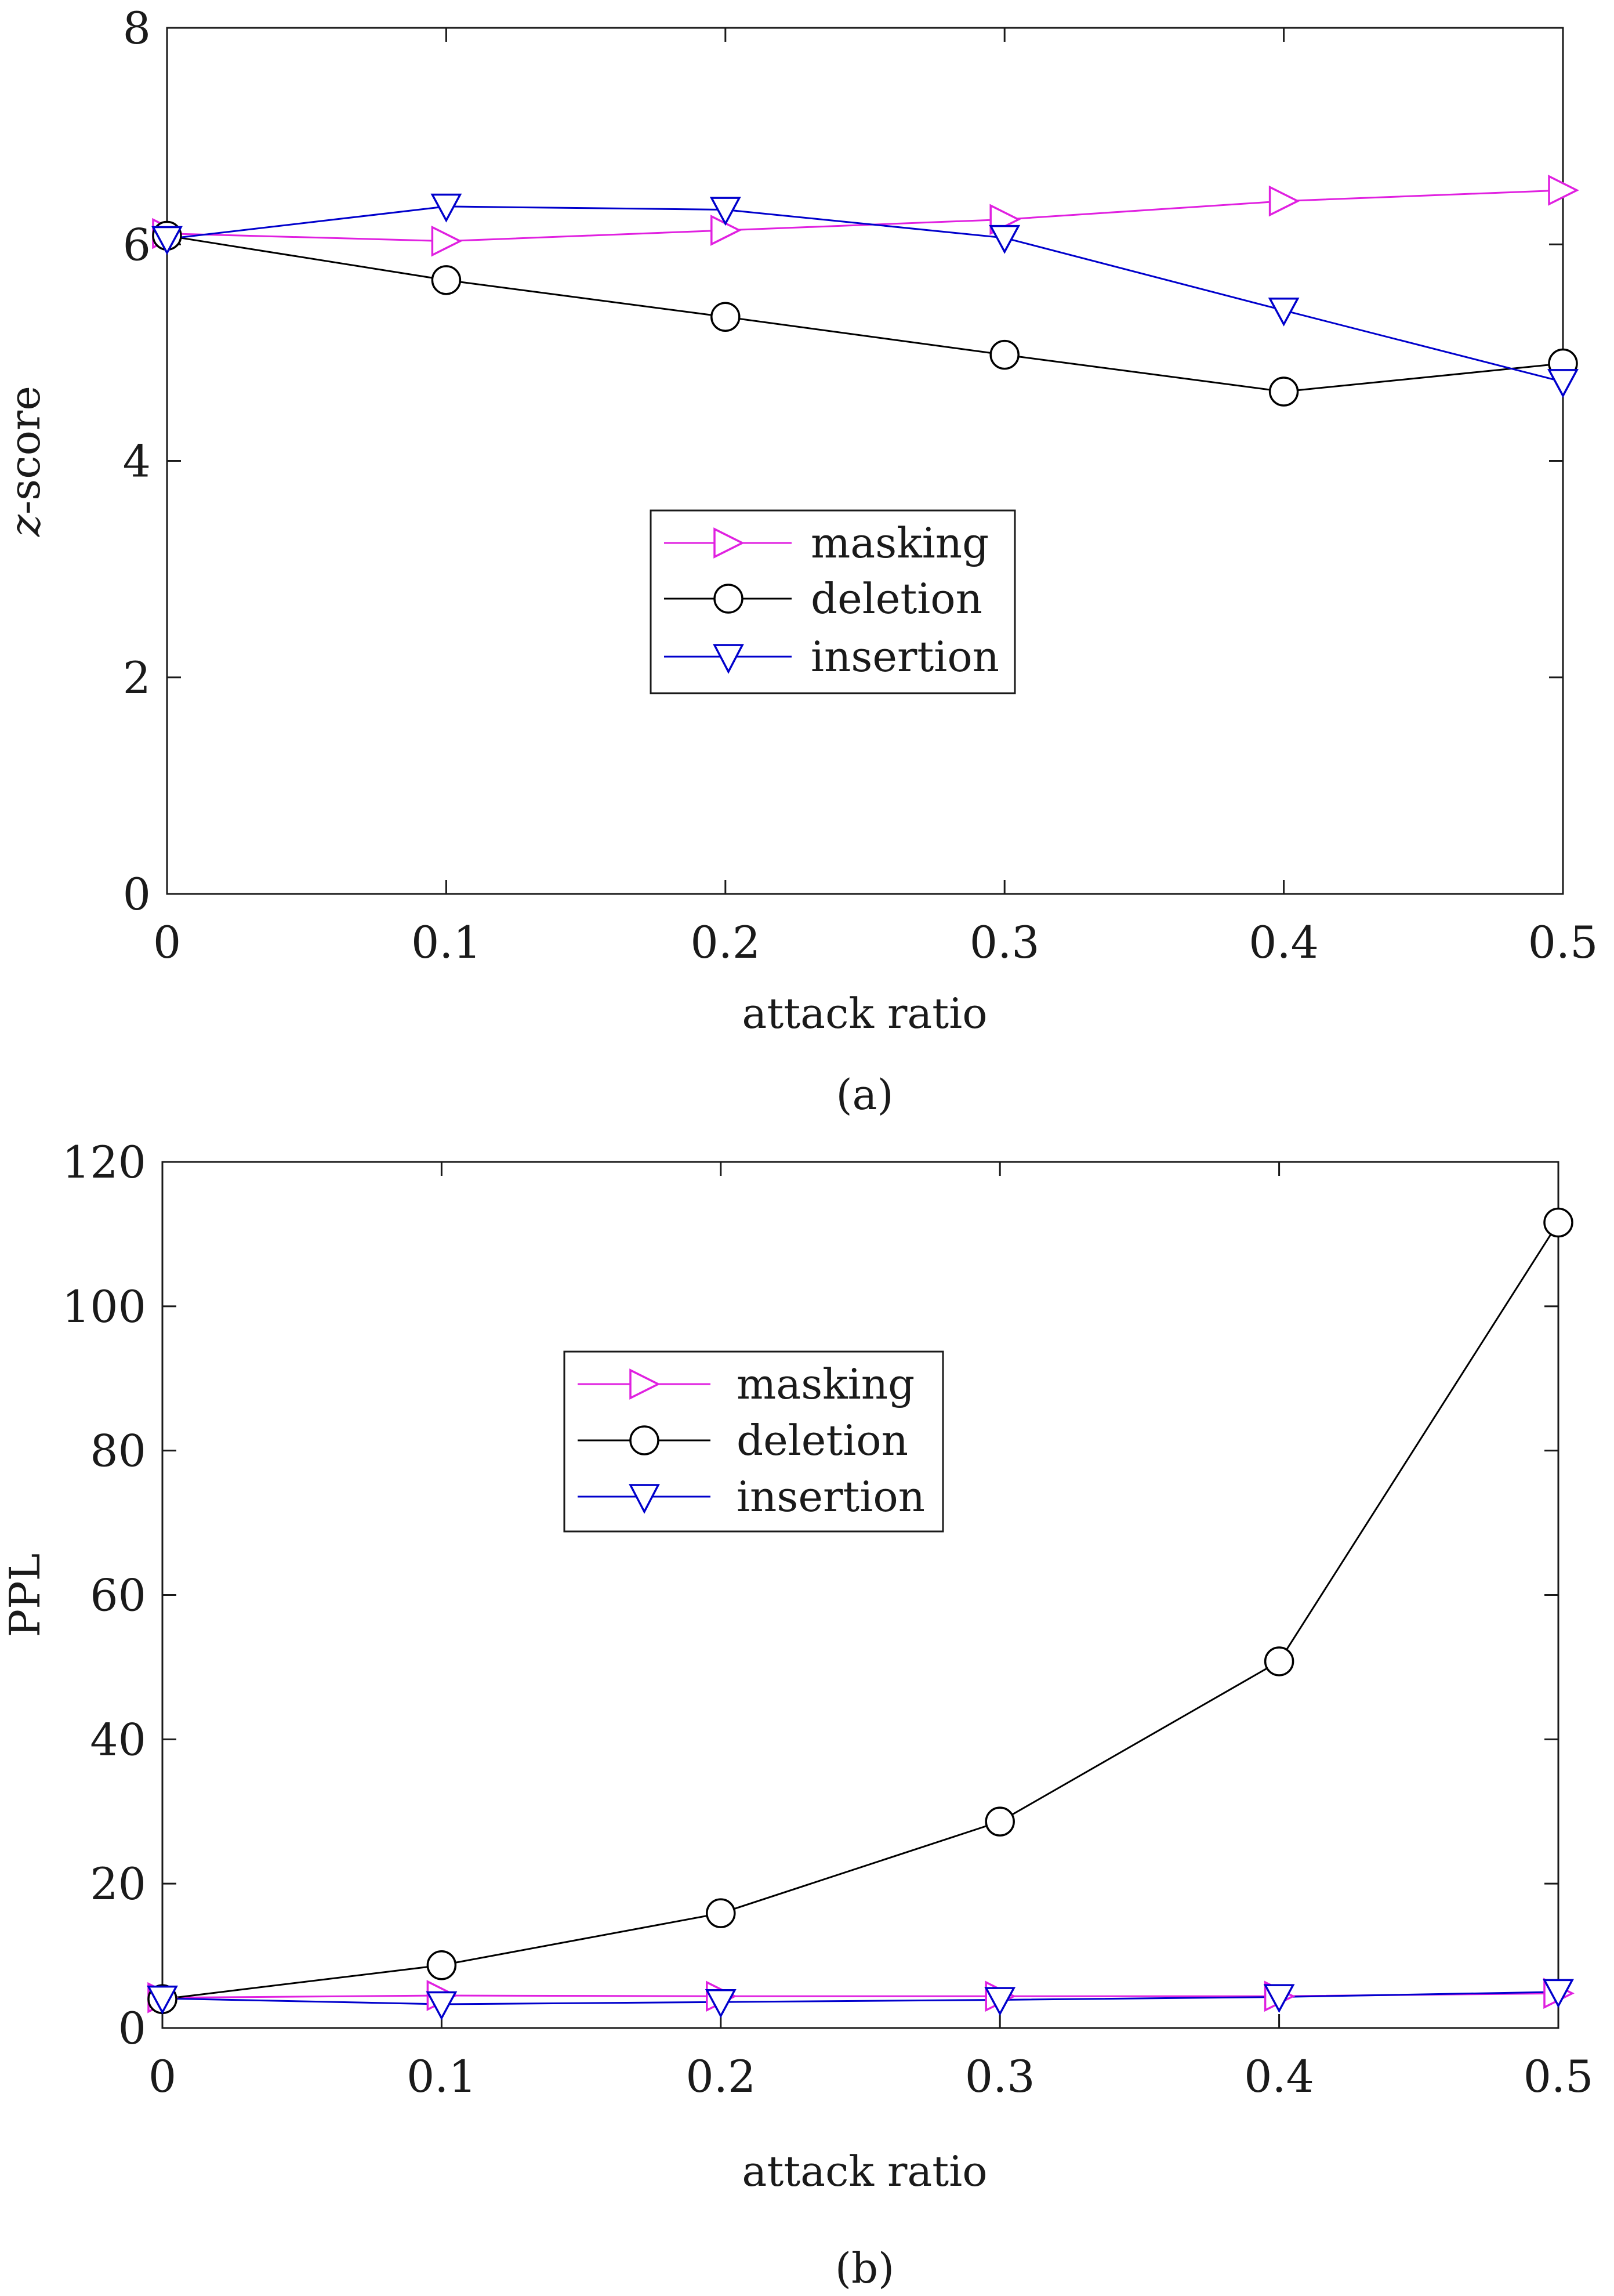 This screenshot has width=1614, height=2296. Describe the element at coordinates (25, 1596) in the screenshot. I see `y-axis-label-b: PPL` at that location.